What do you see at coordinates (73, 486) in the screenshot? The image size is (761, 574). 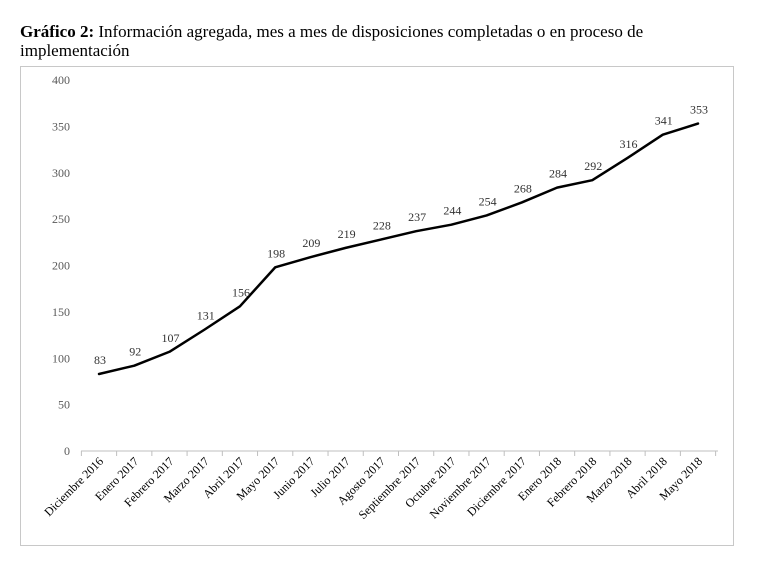 I see `x-tick-label: Diciembre 2016` at bounding box center [73, 486].